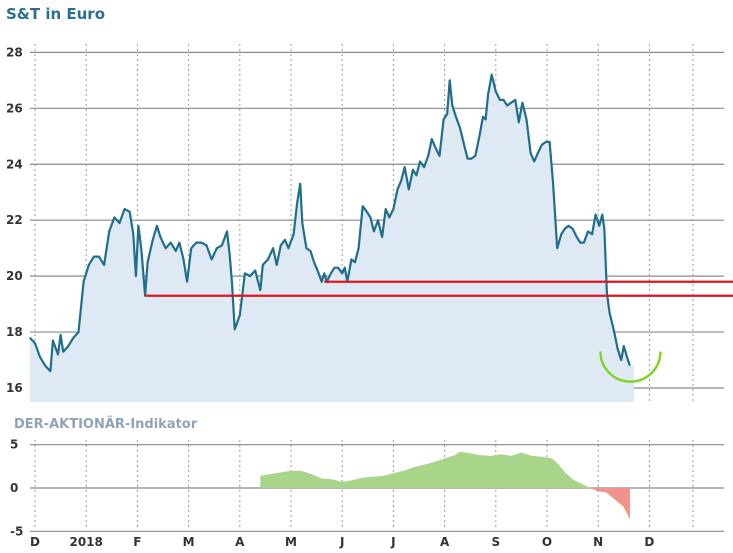  What do you see at coordinates (14, 332) in the screenshot?
I see `y-tick-label: 18` at bounding box center [14, 332].